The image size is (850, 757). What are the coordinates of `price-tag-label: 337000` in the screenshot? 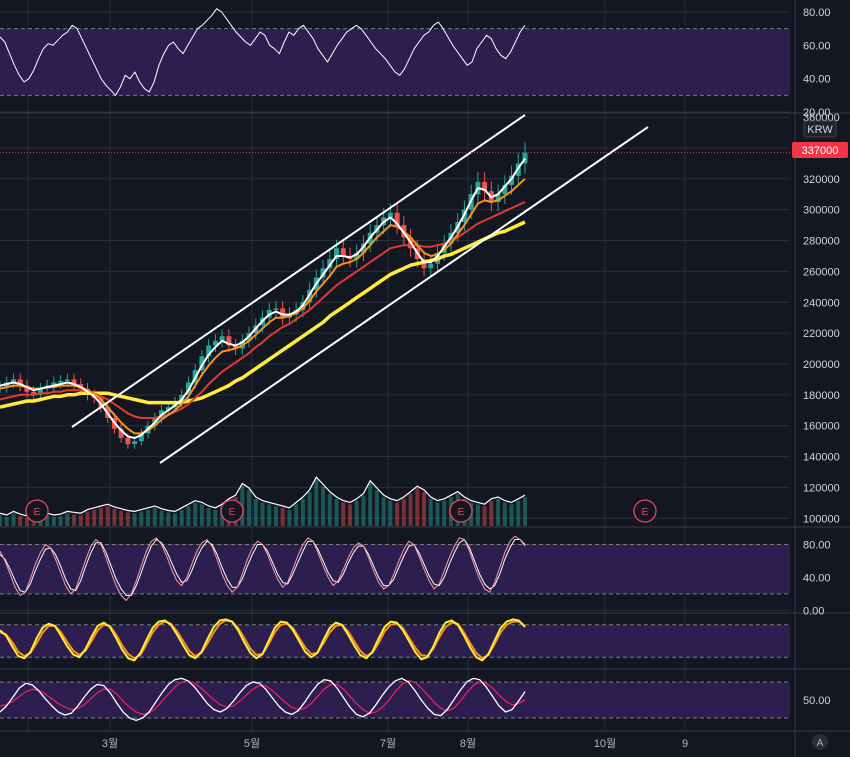 It's located at (820, 151).